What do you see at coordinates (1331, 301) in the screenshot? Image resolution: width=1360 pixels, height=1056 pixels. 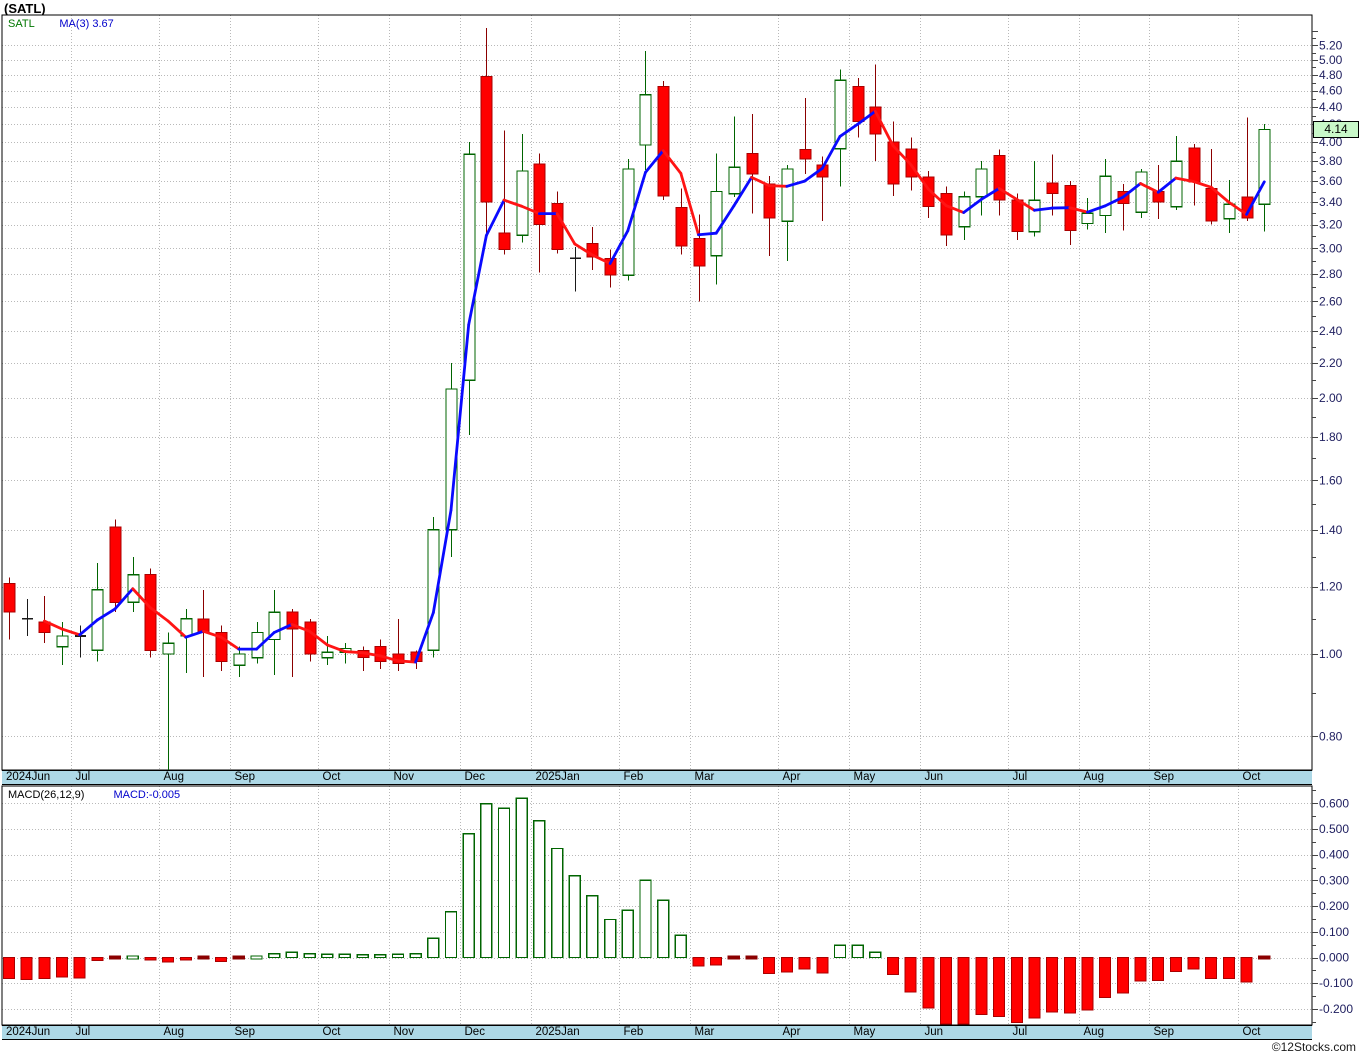 I see `price-axis-label: 2.60` at bounding box center [1331, 301].